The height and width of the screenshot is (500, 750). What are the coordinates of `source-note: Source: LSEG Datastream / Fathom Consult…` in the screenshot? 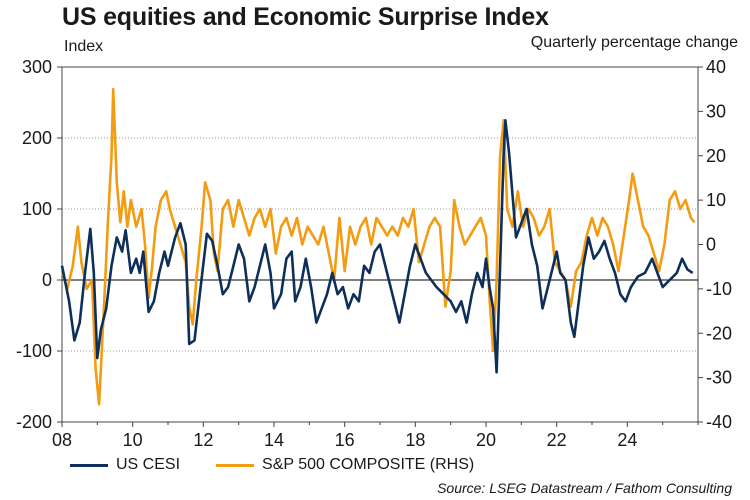 It's located at (584, 488).